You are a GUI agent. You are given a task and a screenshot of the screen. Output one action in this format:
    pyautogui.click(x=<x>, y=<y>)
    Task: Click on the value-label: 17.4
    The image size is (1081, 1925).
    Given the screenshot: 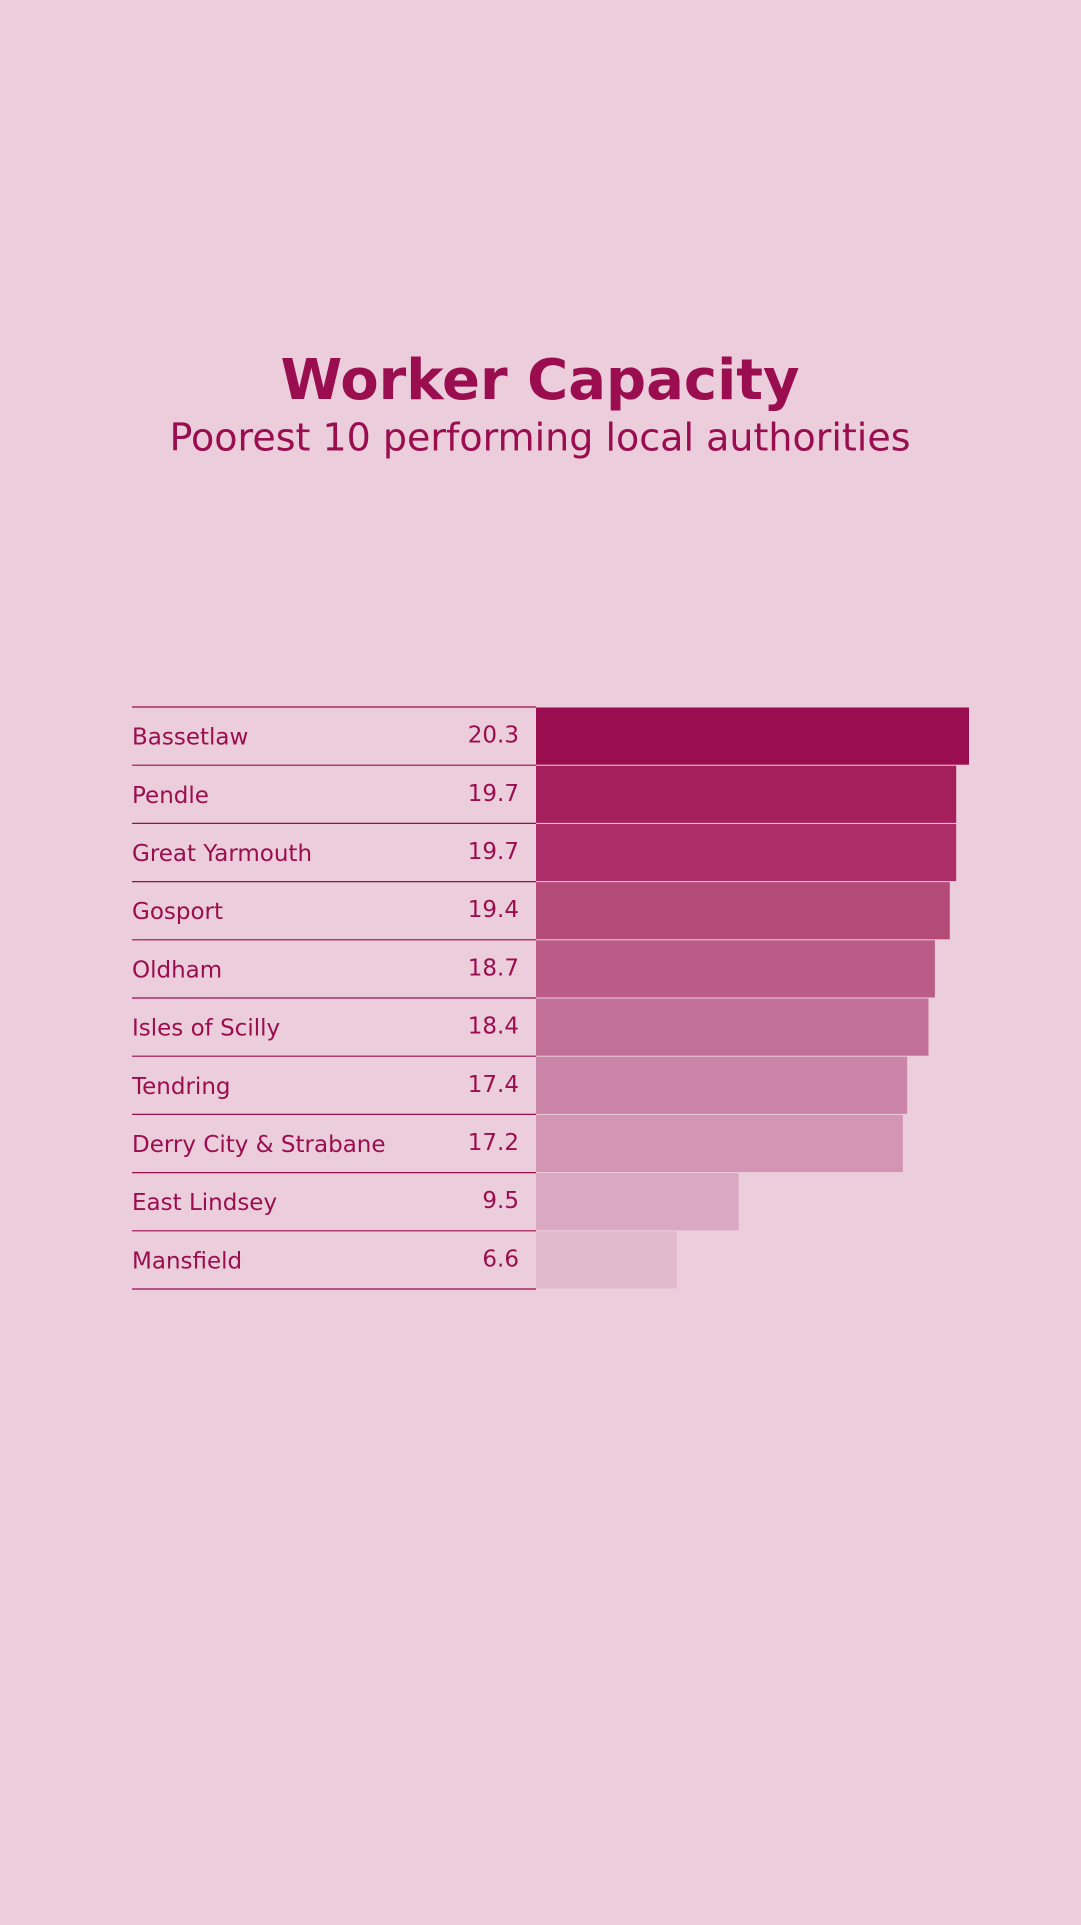 What is the action you would take?
    pyautogui.click(x=493, y=1085)
    